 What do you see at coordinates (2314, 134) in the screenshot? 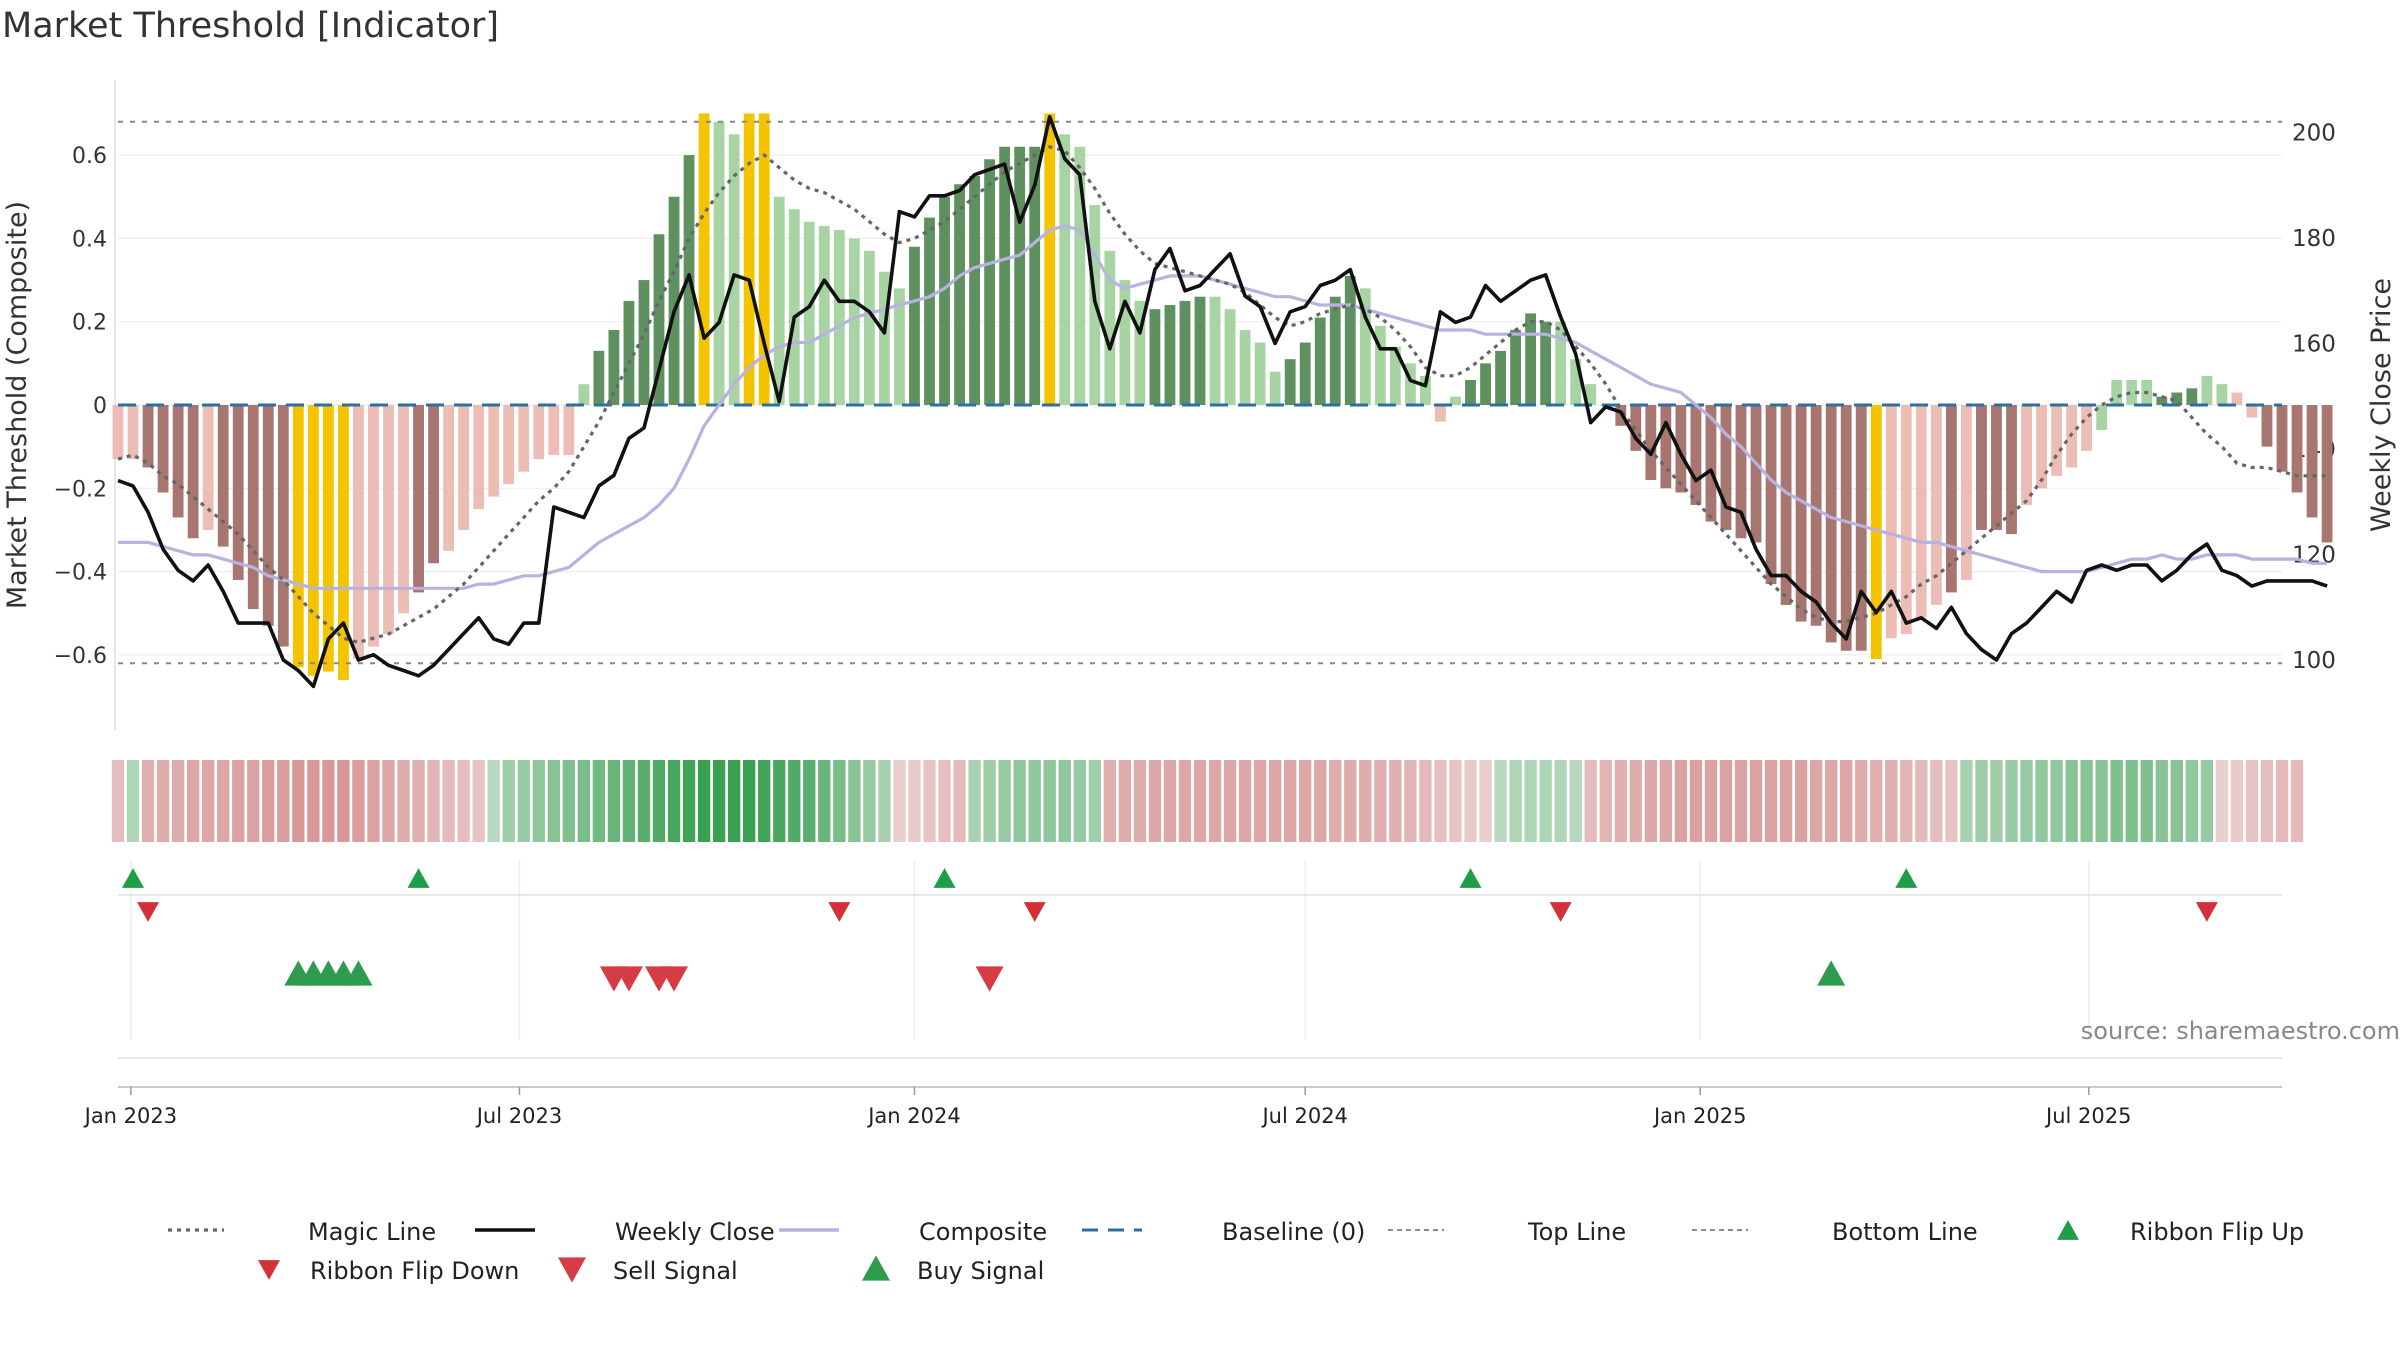
I see `y2-tick-label: 200` at bounding box center [2314, 134].